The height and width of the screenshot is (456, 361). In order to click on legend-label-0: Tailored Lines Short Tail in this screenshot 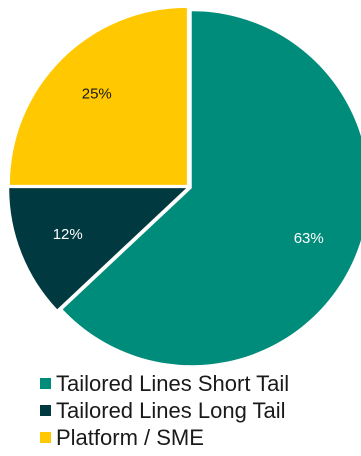, I will do `click(173, 383)`.